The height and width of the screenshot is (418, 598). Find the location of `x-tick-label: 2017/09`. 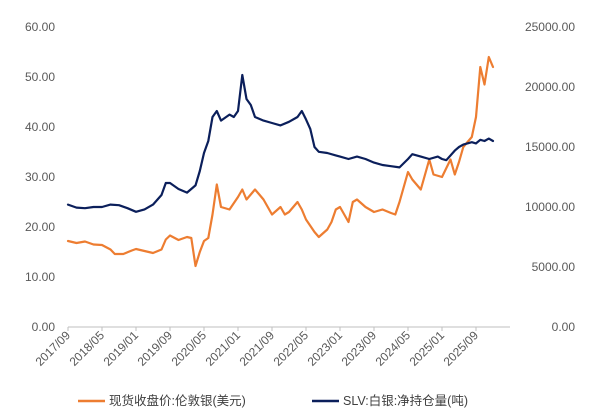

x-tick-label: 2017/09 is located at coordinates (53, 348).